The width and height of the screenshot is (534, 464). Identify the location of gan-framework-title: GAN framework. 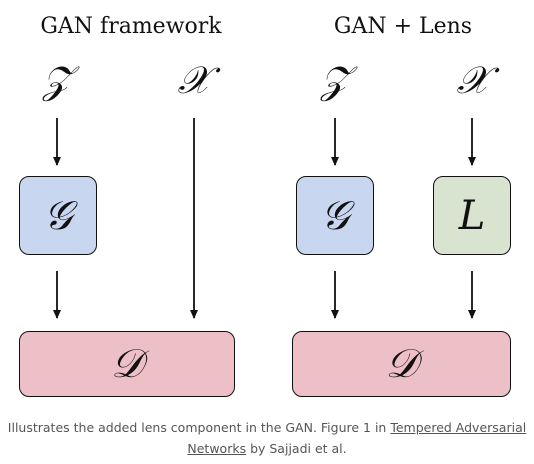
(131, 26).